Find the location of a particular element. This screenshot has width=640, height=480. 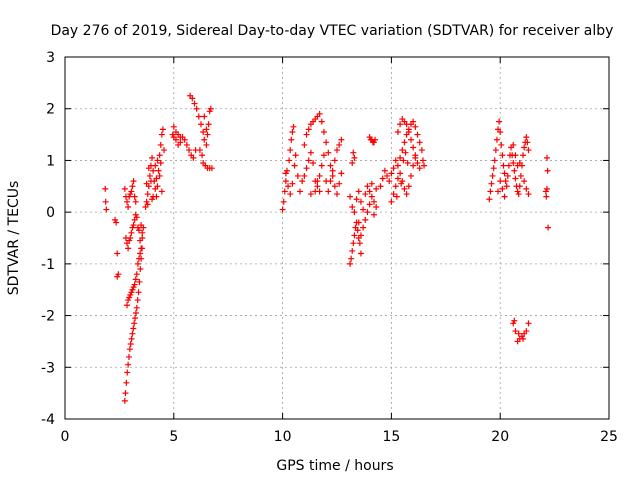

x-tick-label: 10 is located at coordinates (283, 437).